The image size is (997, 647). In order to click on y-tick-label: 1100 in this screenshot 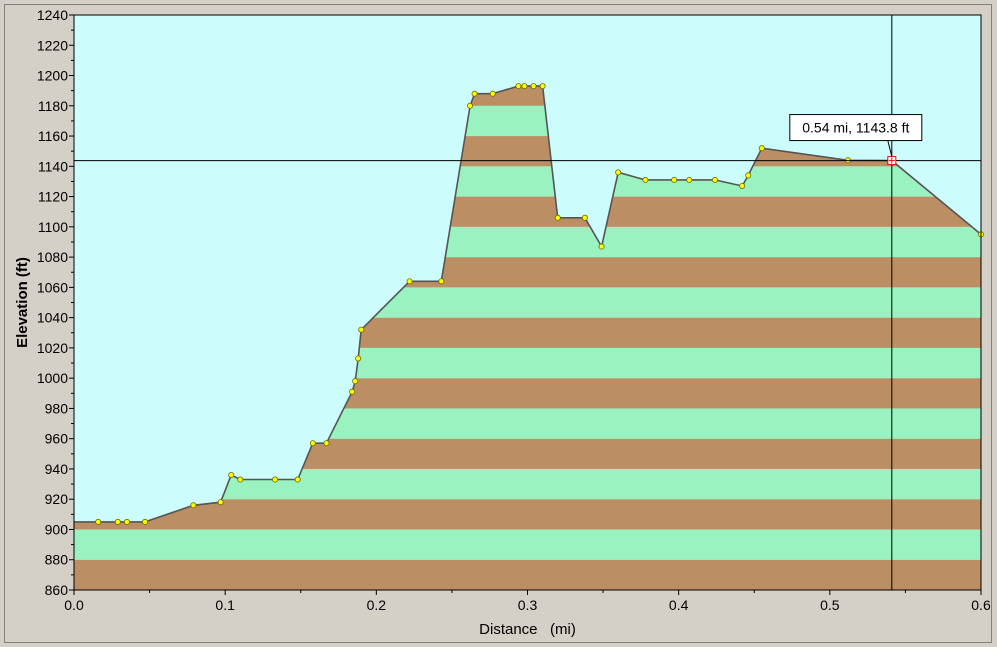, I will do `click(53, 227)`.